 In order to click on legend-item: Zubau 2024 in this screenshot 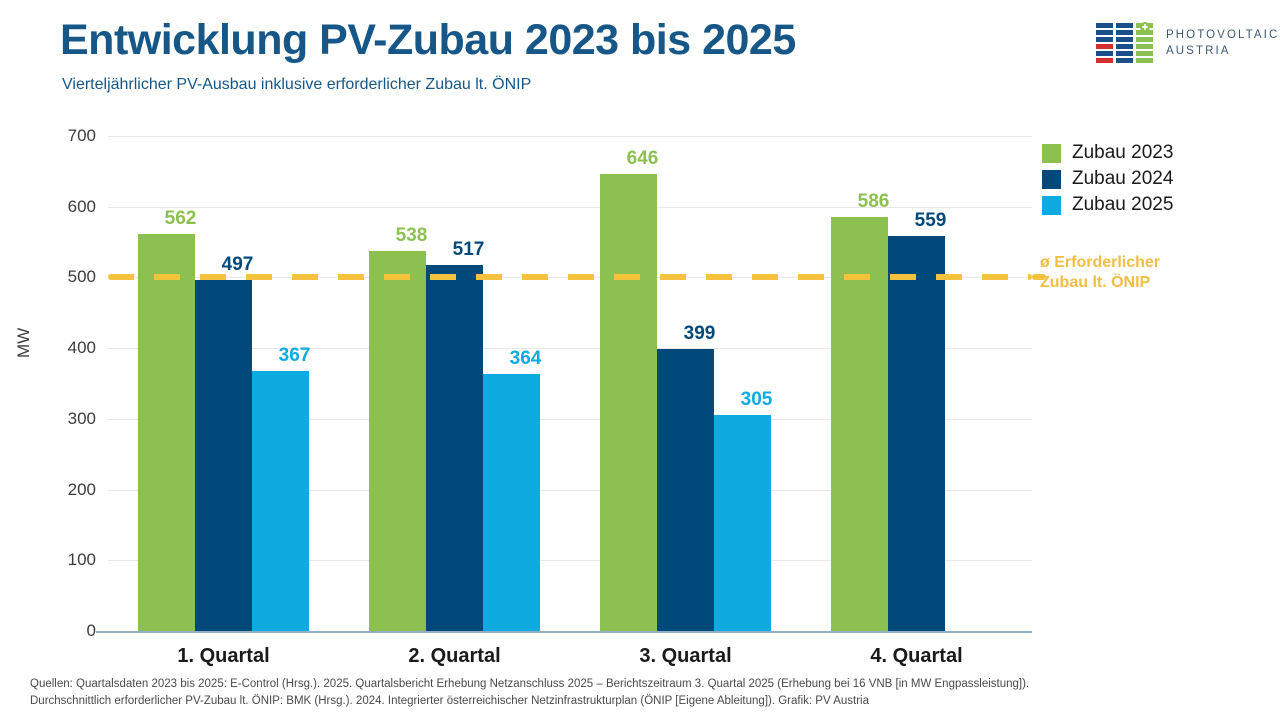, I will do `click(1107, 179)`.